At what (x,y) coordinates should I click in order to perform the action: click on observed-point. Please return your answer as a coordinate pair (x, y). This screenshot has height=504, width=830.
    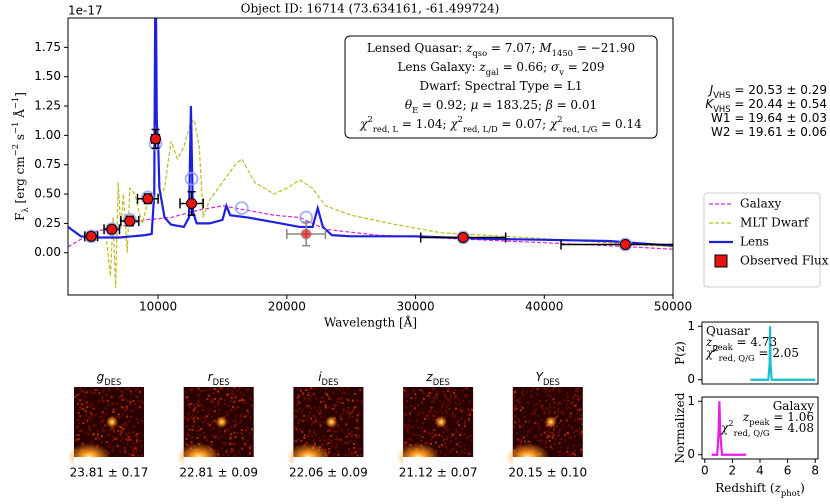
    Looking at the image, I should click on (156, 139).